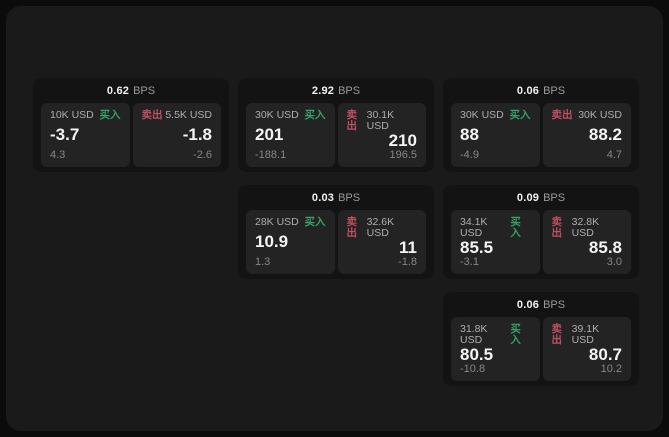 The image size is (669, 437). Describe the element at coordinates (611, 369) in the screenshot. I see `sell-sub-value: 10.2` at that location.